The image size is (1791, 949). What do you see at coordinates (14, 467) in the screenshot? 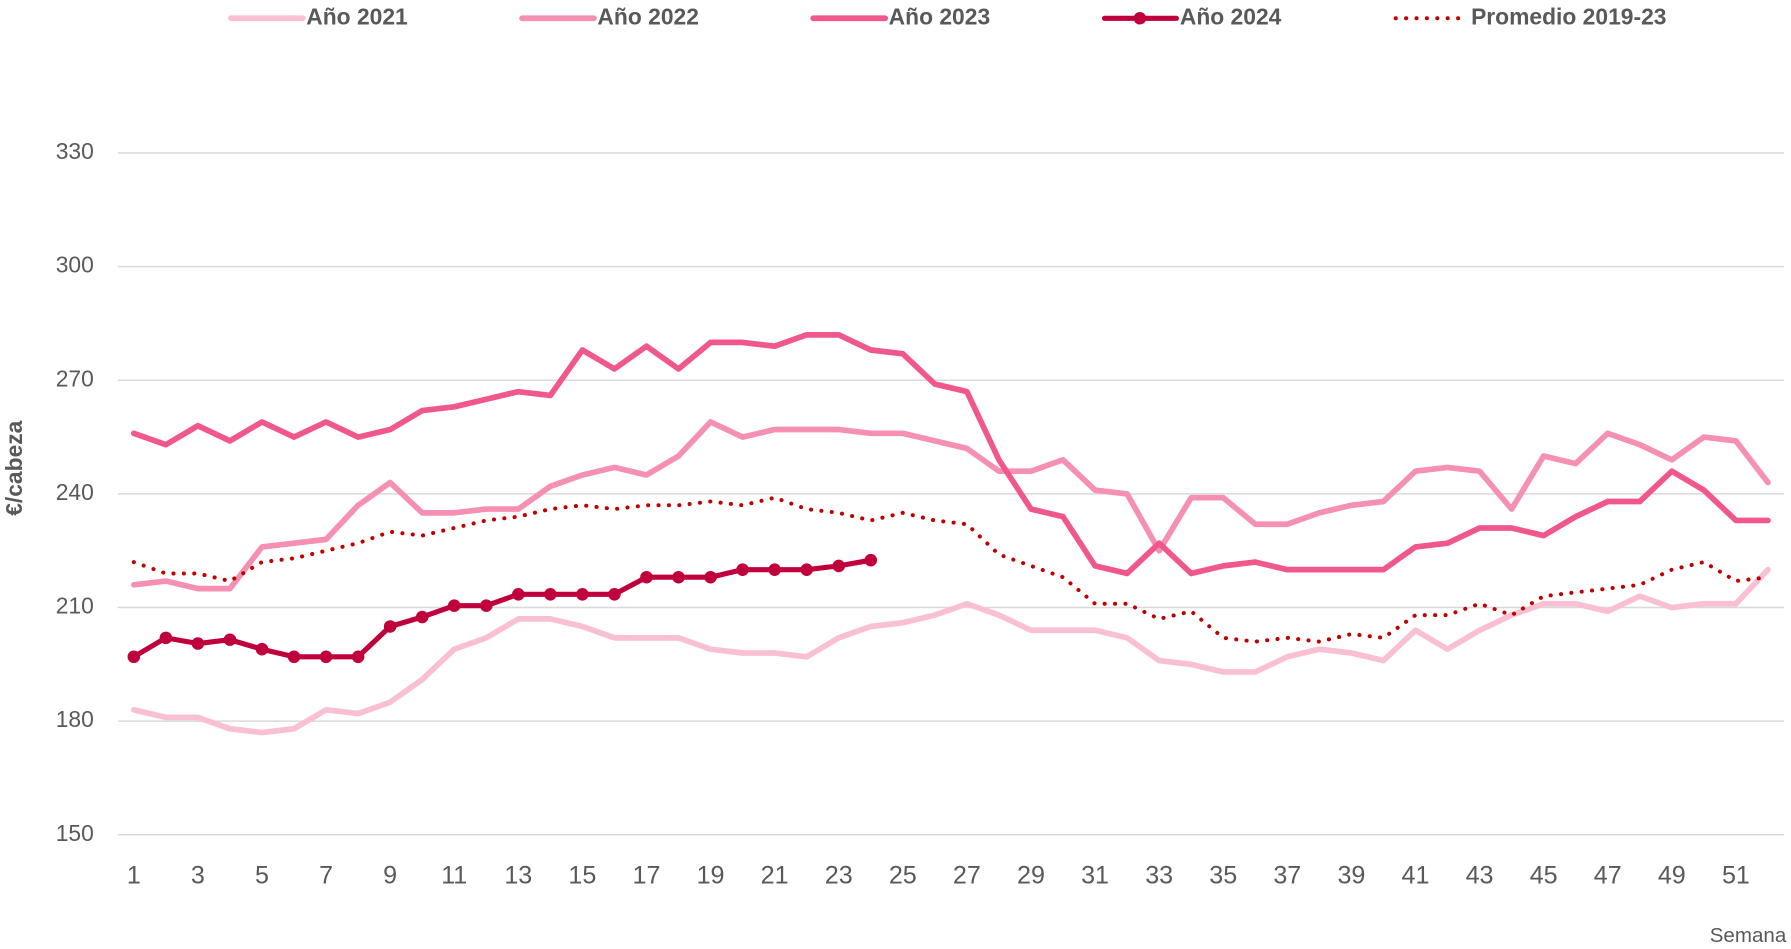
I see `y-axis-label: €/cabeza` at bounding box center [14, 467].